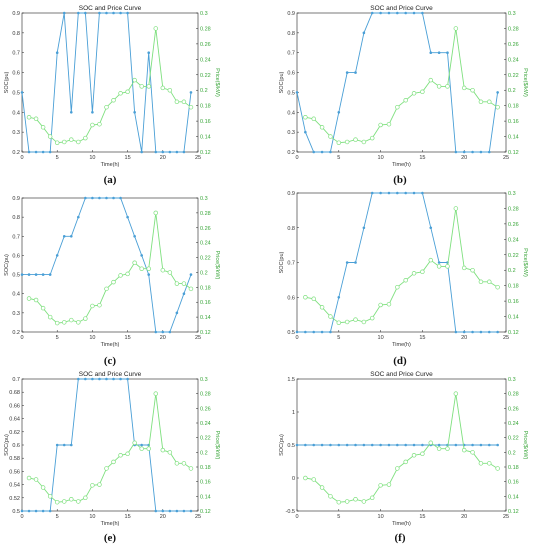  I want to click on y-right-tick-label: 0.14, so click(513, 138).